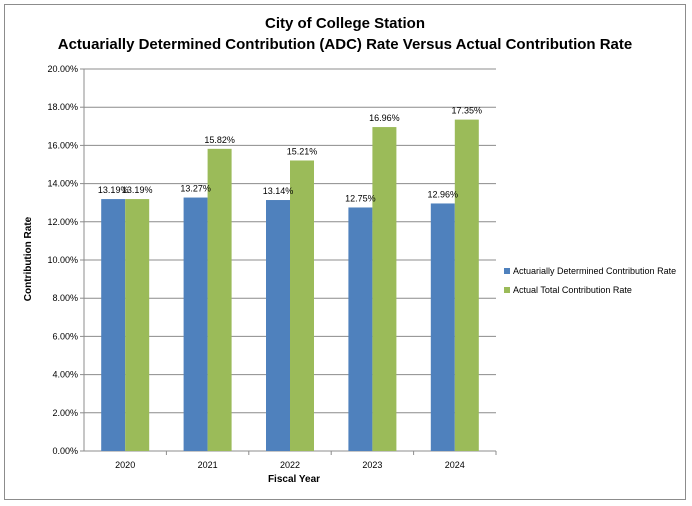 The width and height of the screenshot is (692, 506). I want to click on bar-adc-2020, so click(113, 325).